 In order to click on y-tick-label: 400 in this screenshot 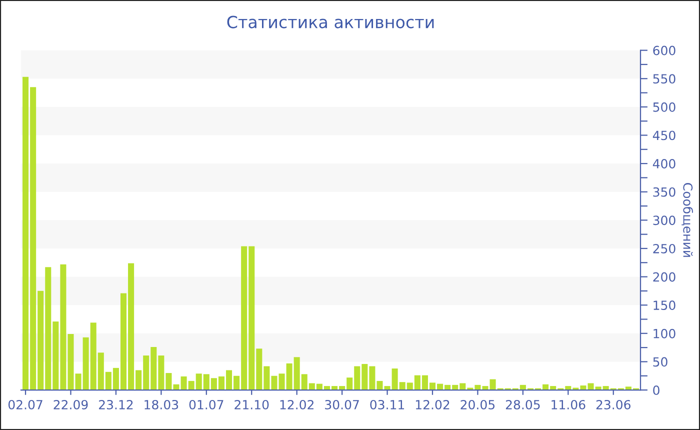, I will do `click(664, 163)`.